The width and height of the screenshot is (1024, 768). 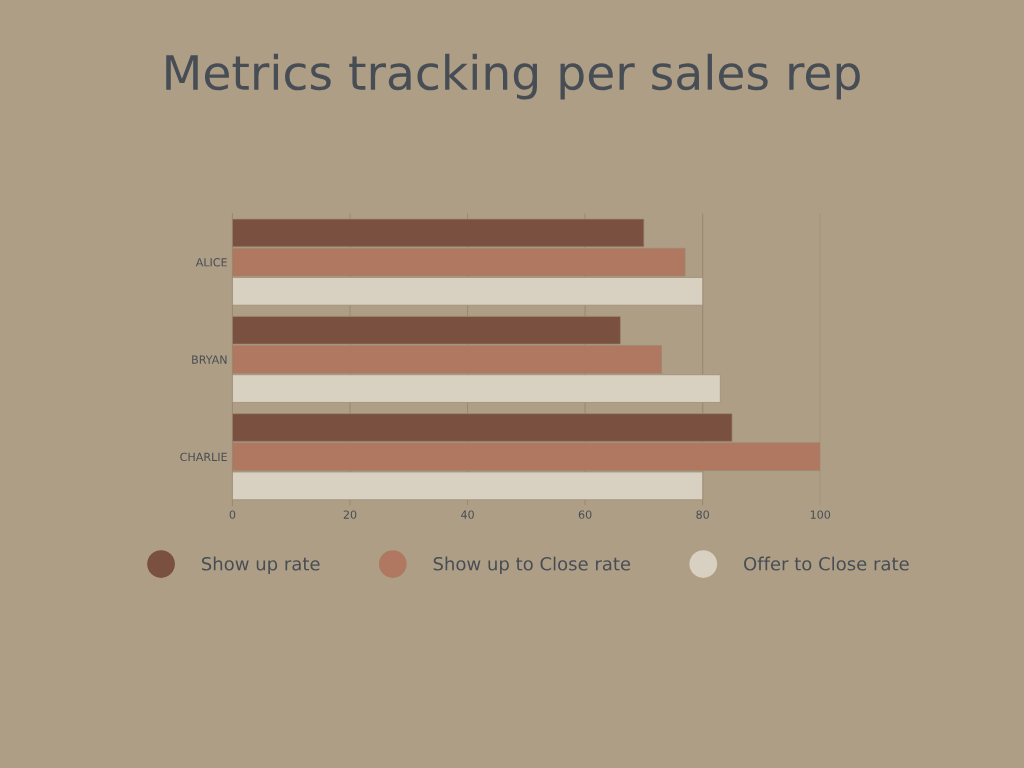 What do you see at coordinates (702, 514) in the screenshot?
I see `x-tick-label: 80` at bounding box center [702, 514].